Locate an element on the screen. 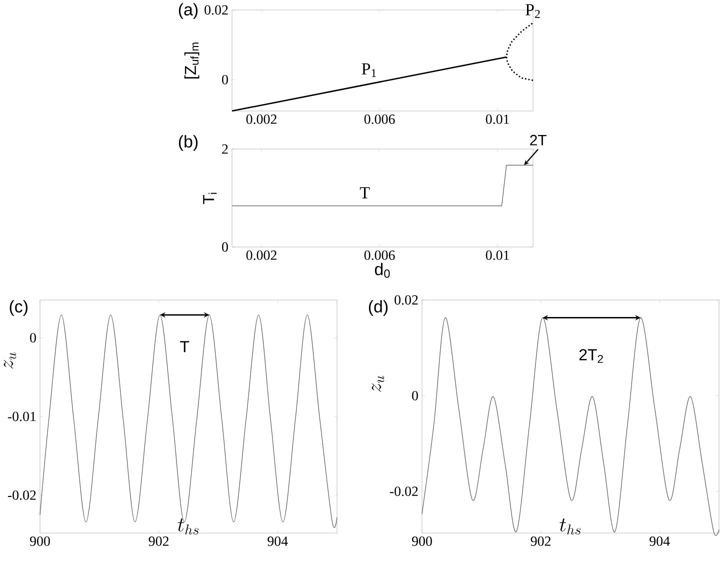  chart-title: (a) is located at coordinates (188, 11).